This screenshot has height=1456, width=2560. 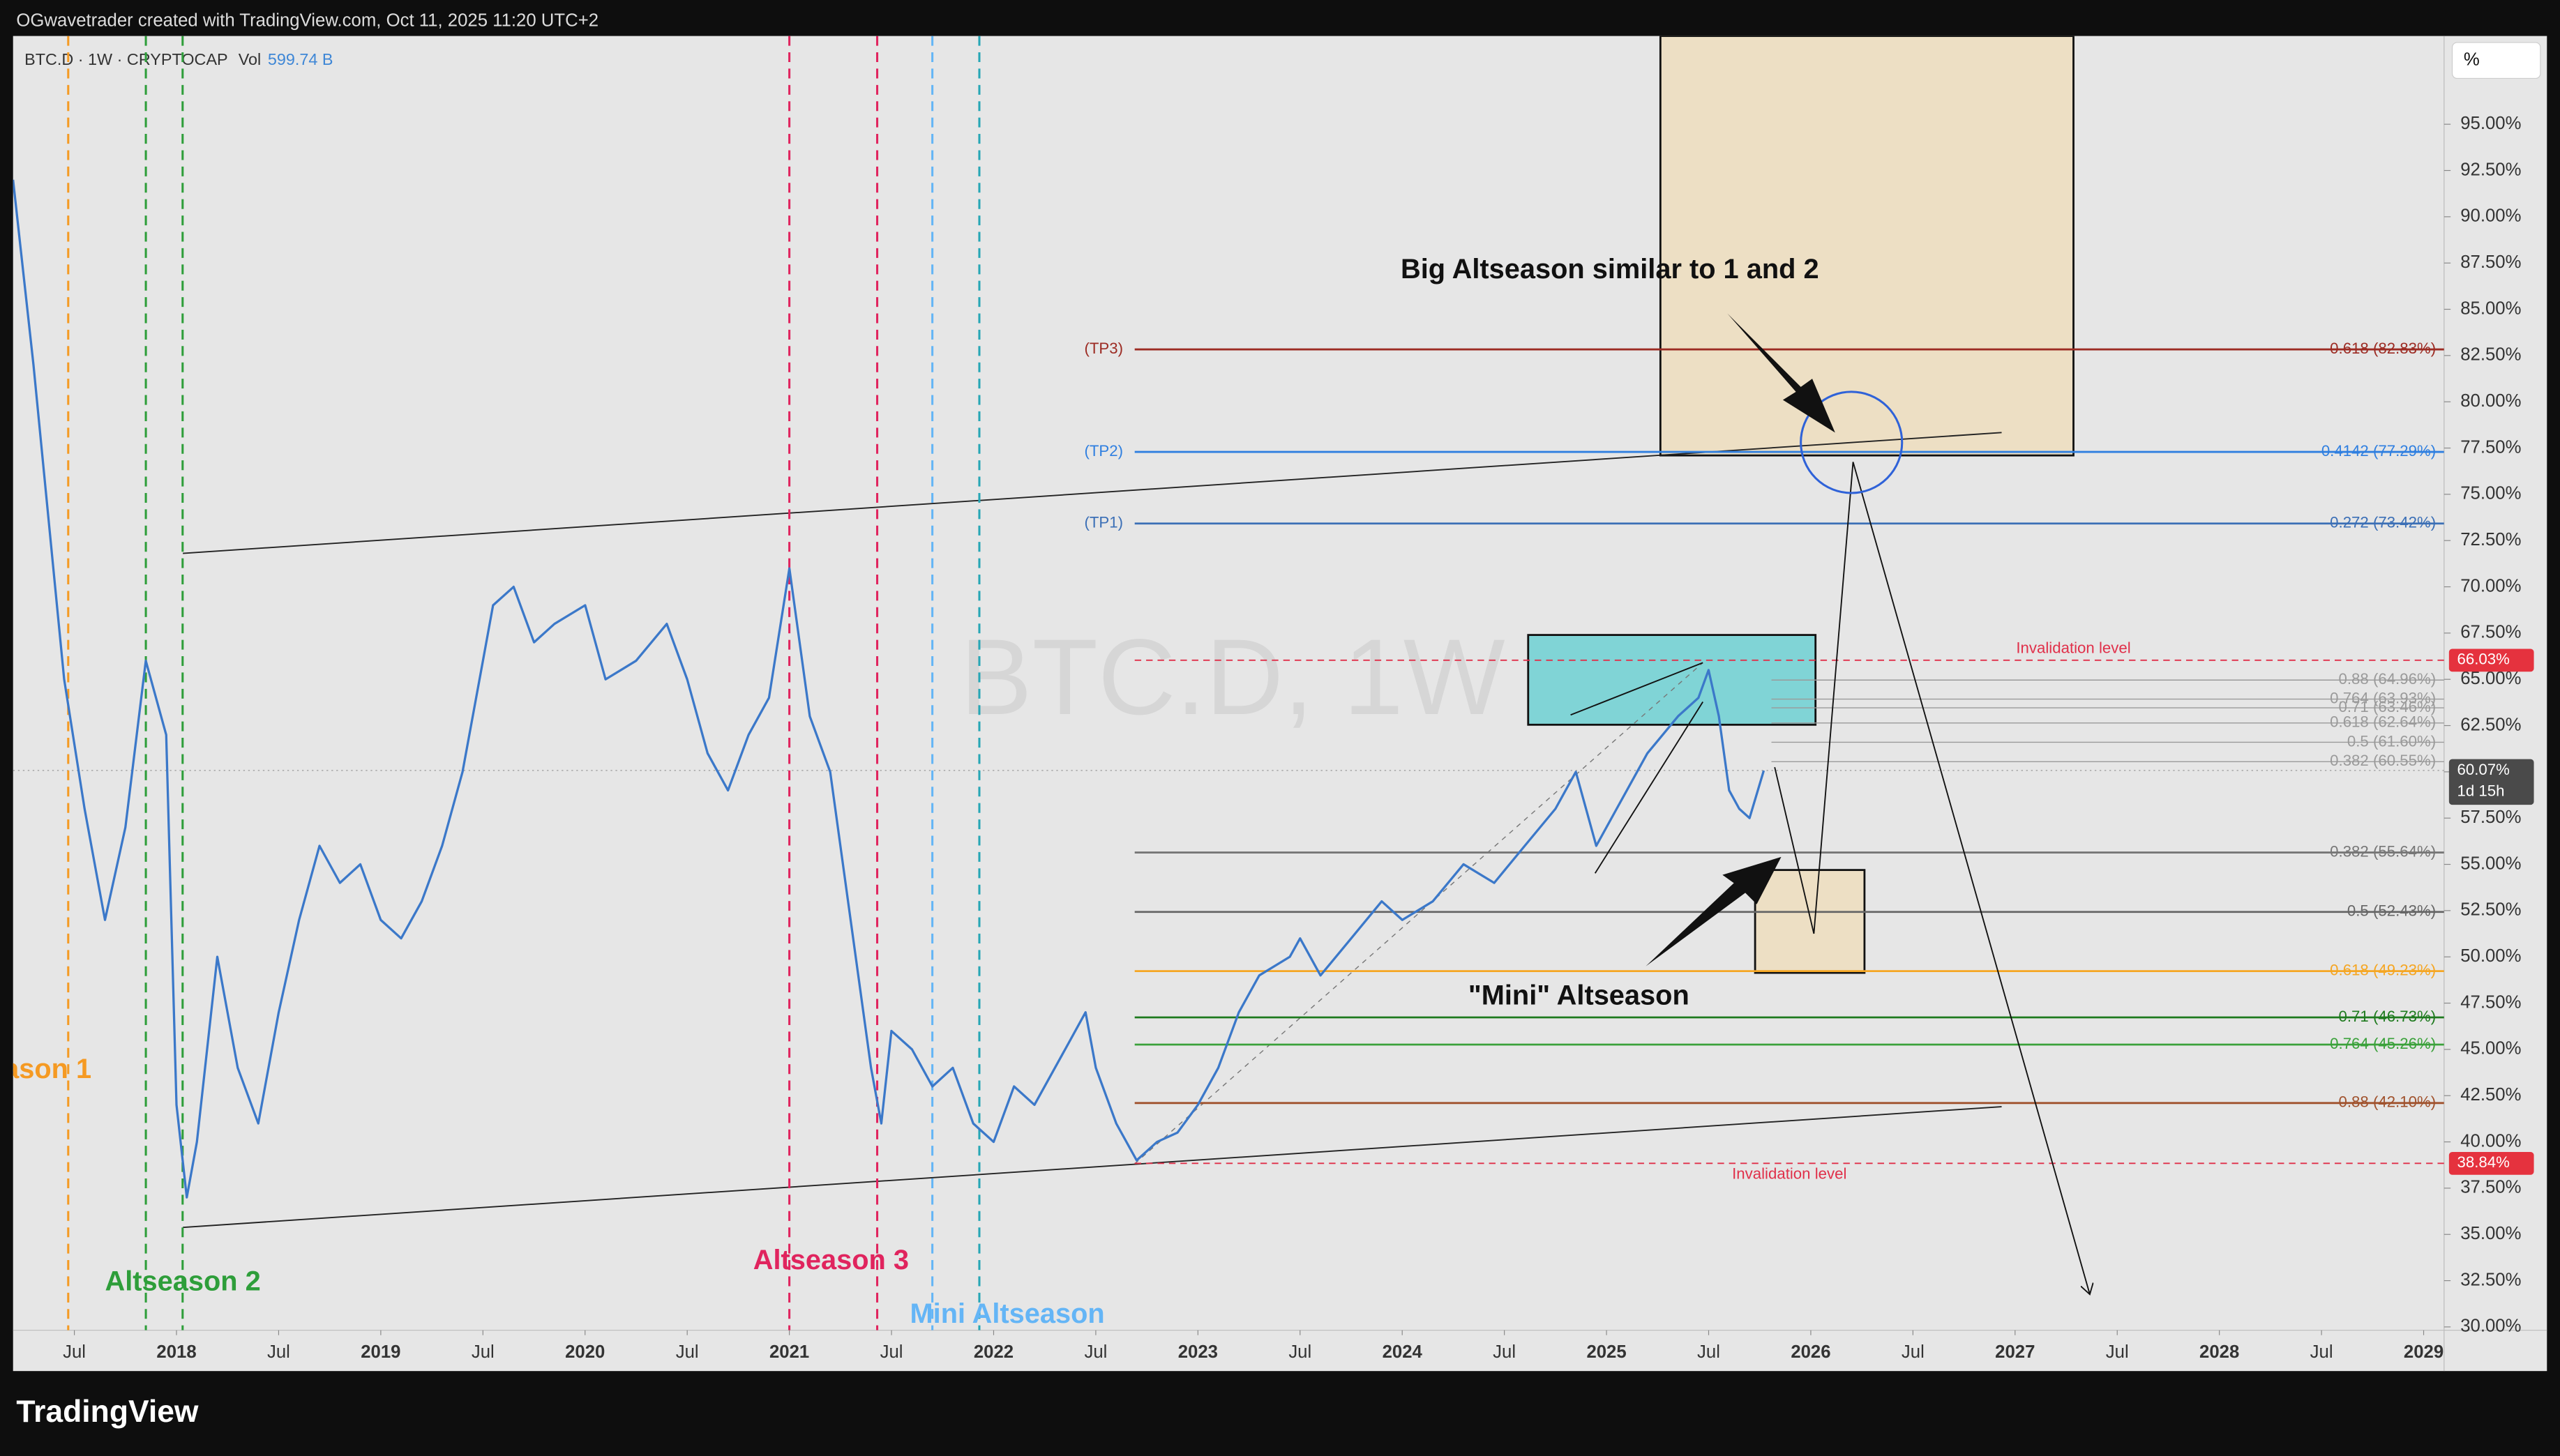 I want to click on y-tick-label: 45.00%, so click(x=2490, y=1049).